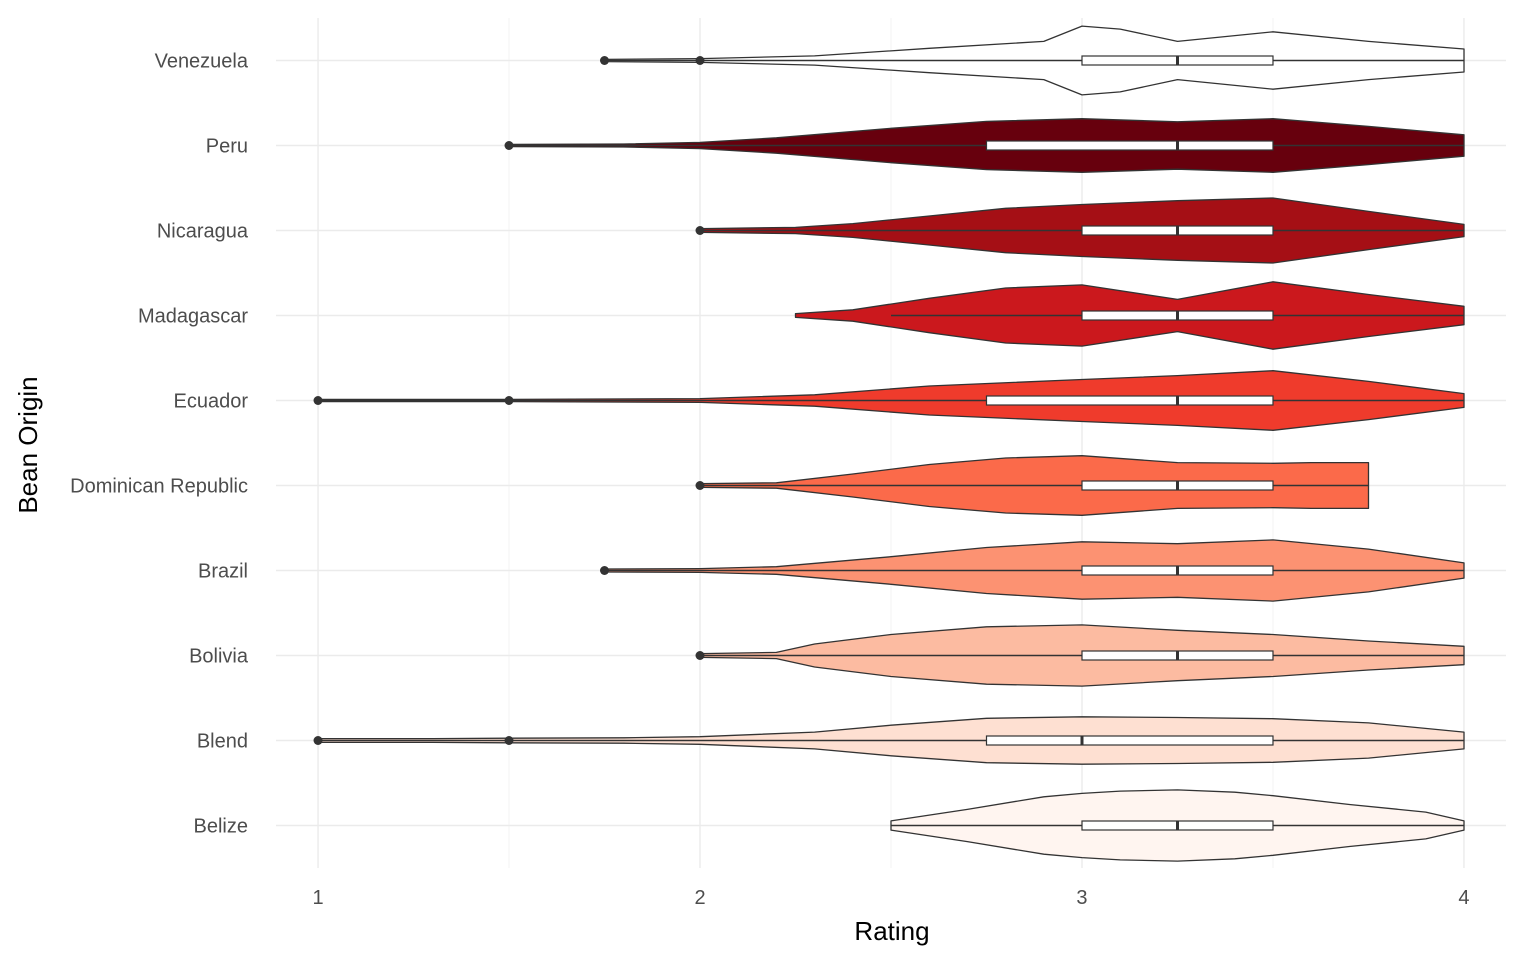 The height and width of the screenshot is (960, 1536). I want to click on y-axis-title: Bean Origin, so click(28, 444).